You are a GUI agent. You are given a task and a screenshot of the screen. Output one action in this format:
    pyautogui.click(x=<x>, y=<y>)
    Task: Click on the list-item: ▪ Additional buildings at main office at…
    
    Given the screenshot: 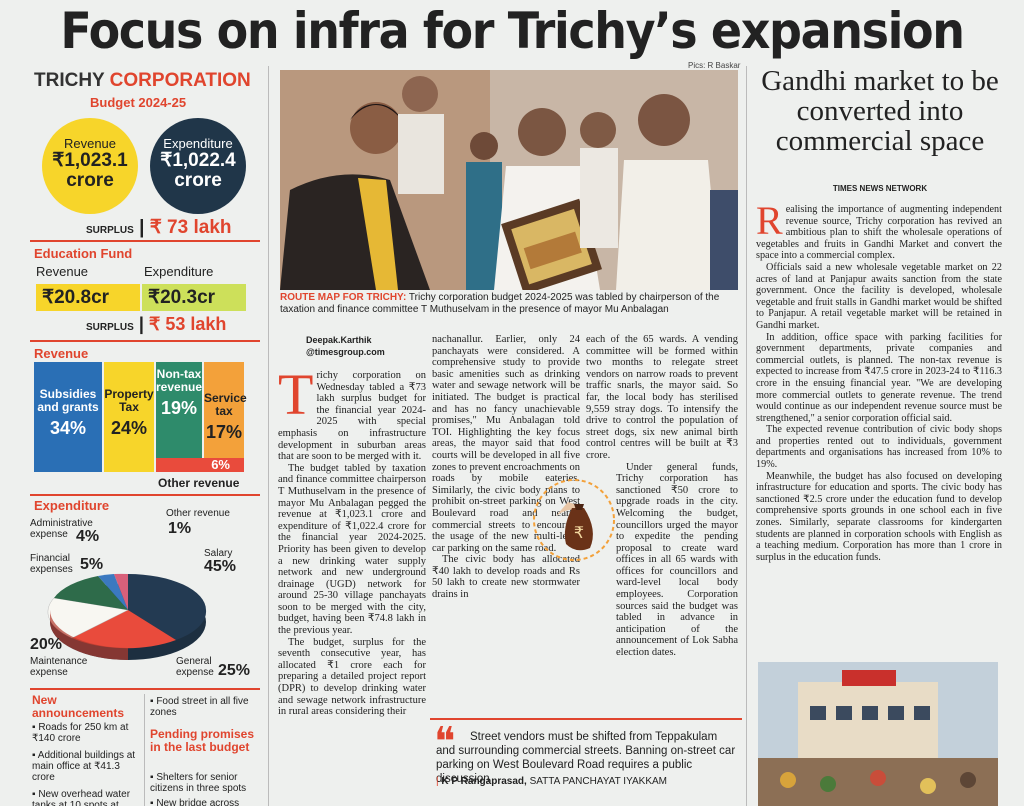 What is the action you would take?
    pyautogui.click(x=84, y=766)
    